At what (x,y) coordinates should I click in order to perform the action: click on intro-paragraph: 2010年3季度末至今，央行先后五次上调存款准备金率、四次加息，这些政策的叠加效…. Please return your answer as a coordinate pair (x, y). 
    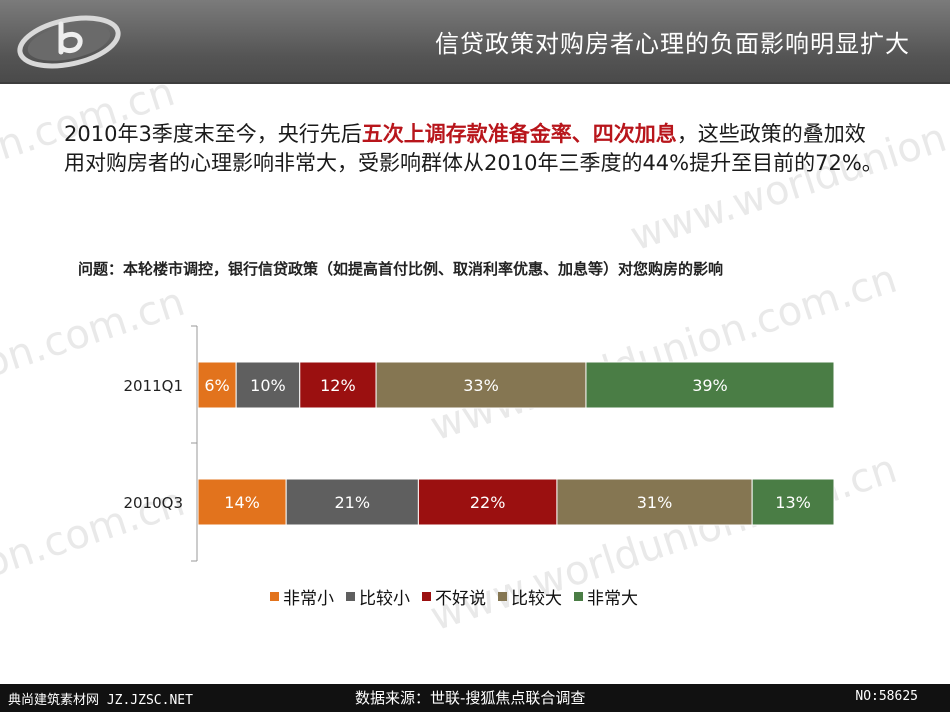
    Looking at the image, I should click on (474, 149).